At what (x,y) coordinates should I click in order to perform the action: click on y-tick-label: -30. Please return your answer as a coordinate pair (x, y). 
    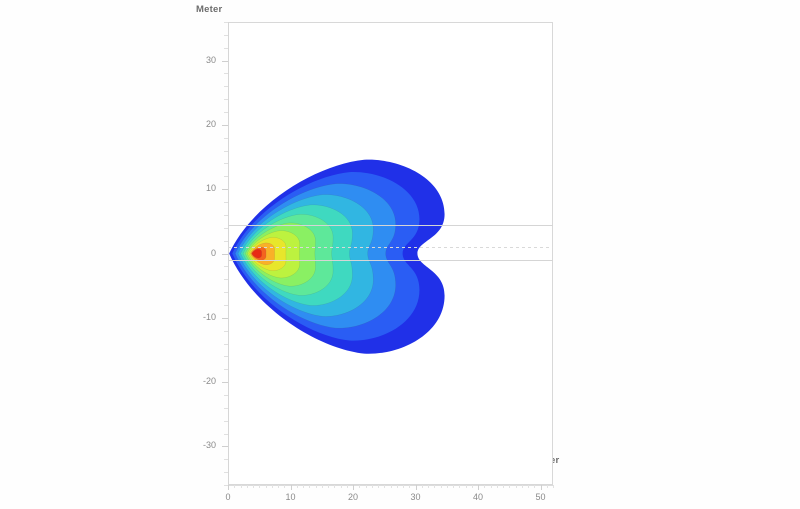
    Looking at the image, I should click on (209, 445).